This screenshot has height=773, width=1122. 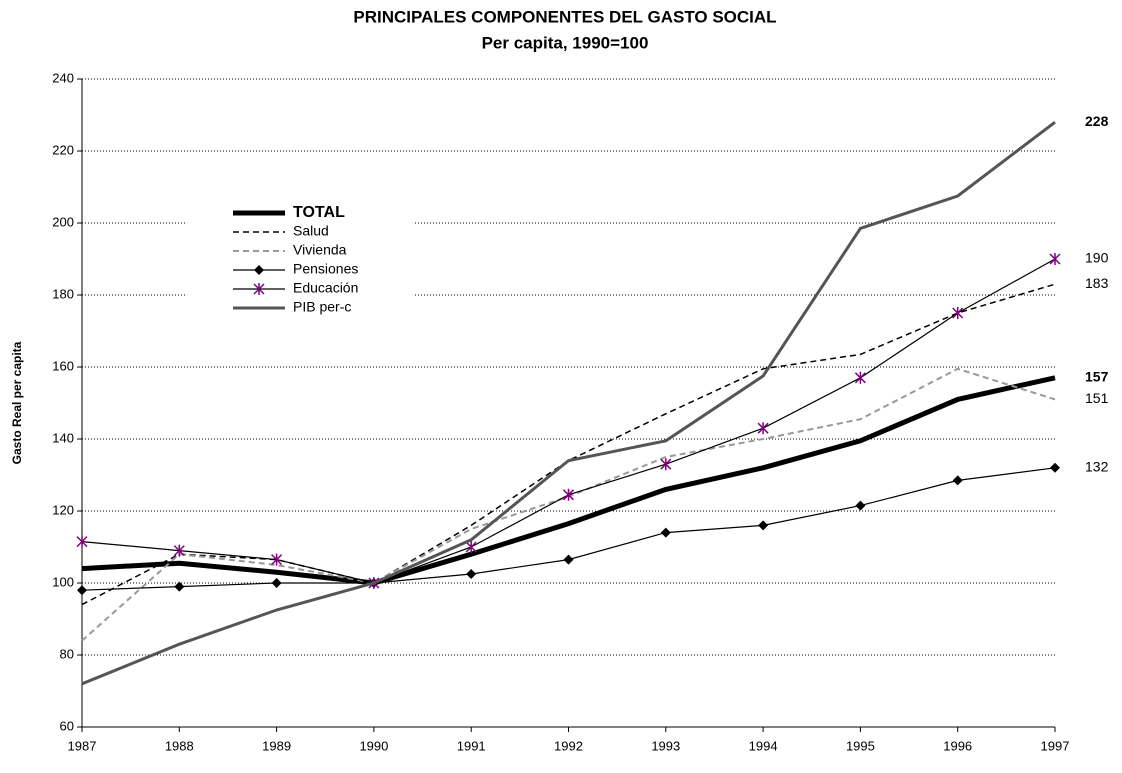 I want to click on end-label: 183, so click(x=1097, y=283).